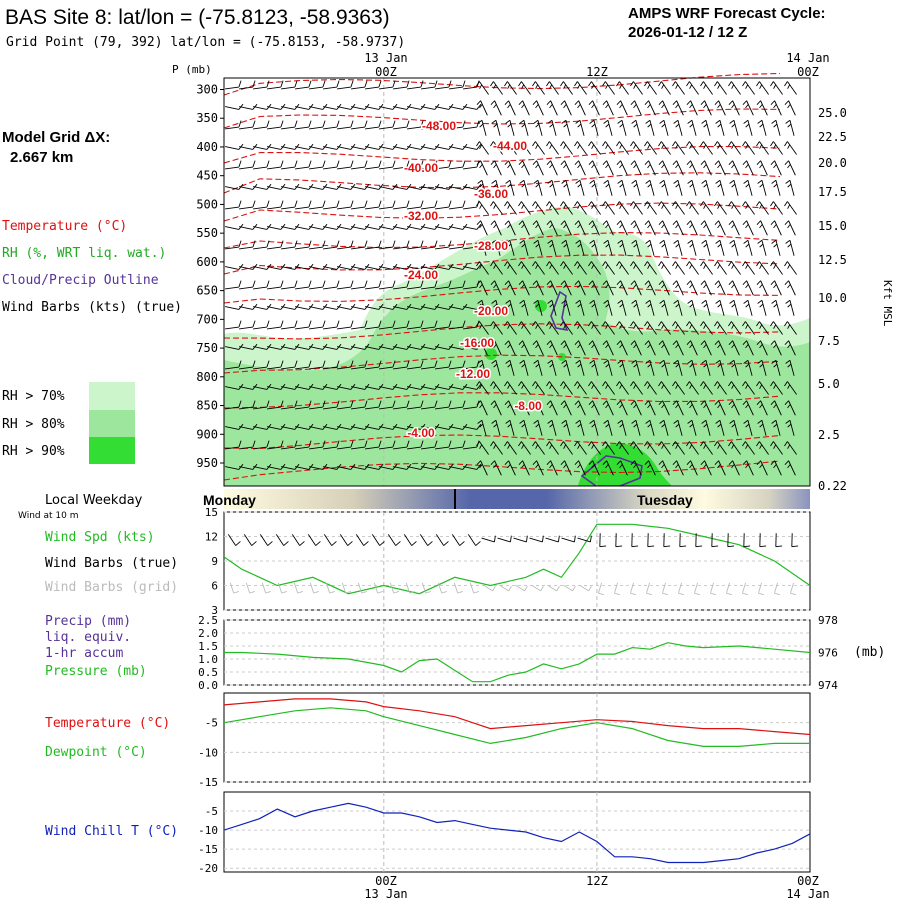 The width and height of the screenshot is (900, 904). I want to click on day-bar, so click(517, 499).